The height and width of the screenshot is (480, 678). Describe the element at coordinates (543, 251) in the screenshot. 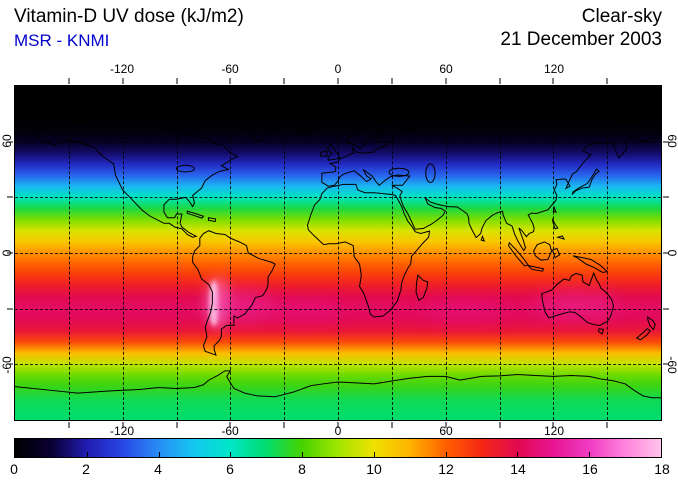

I see `coastline-borneo` at that location.